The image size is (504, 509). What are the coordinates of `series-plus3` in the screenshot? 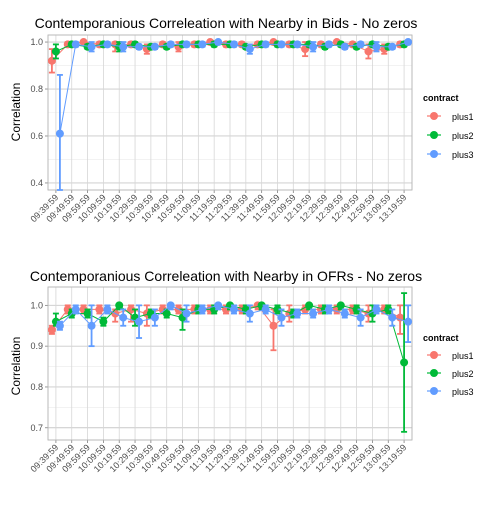 It's located at (234, 324).